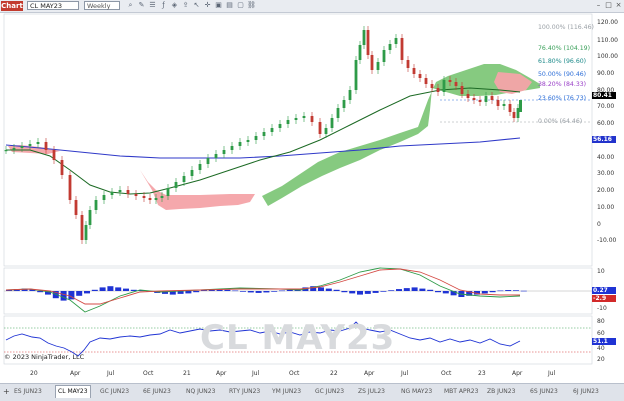 This screenshot has width=624, height=401. What do you see at coordinates (152, 5) in the screenshot?
I see `properties-icon: ☰` at bounding box center [152, 5].